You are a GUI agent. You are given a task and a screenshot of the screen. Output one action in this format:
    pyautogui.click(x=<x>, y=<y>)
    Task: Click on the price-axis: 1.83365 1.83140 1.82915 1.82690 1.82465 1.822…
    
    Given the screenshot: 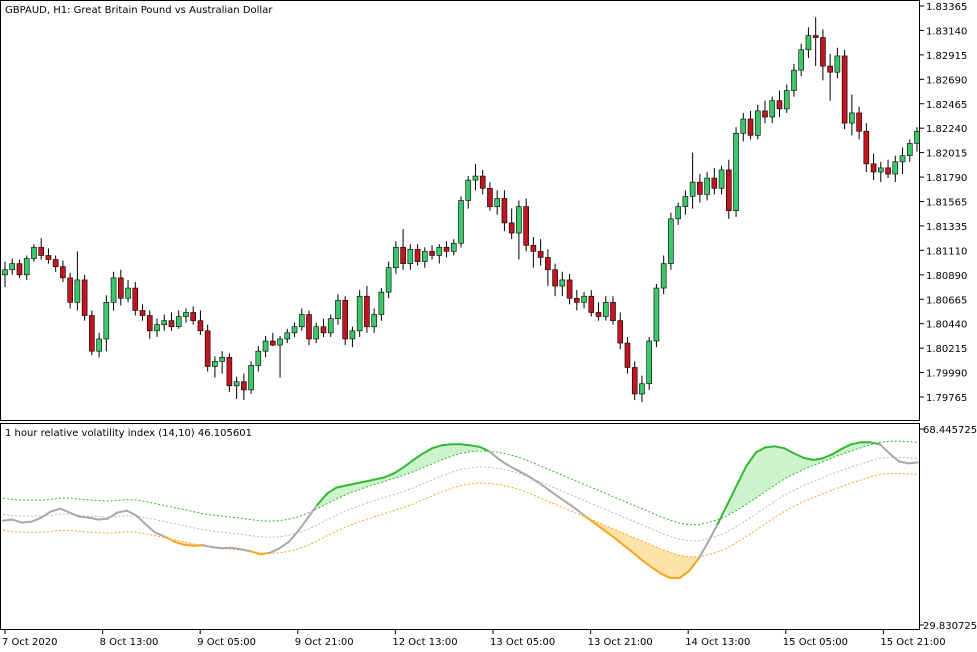 What is the action you would take?
    pyautogui.click(x=943, y=203)
    